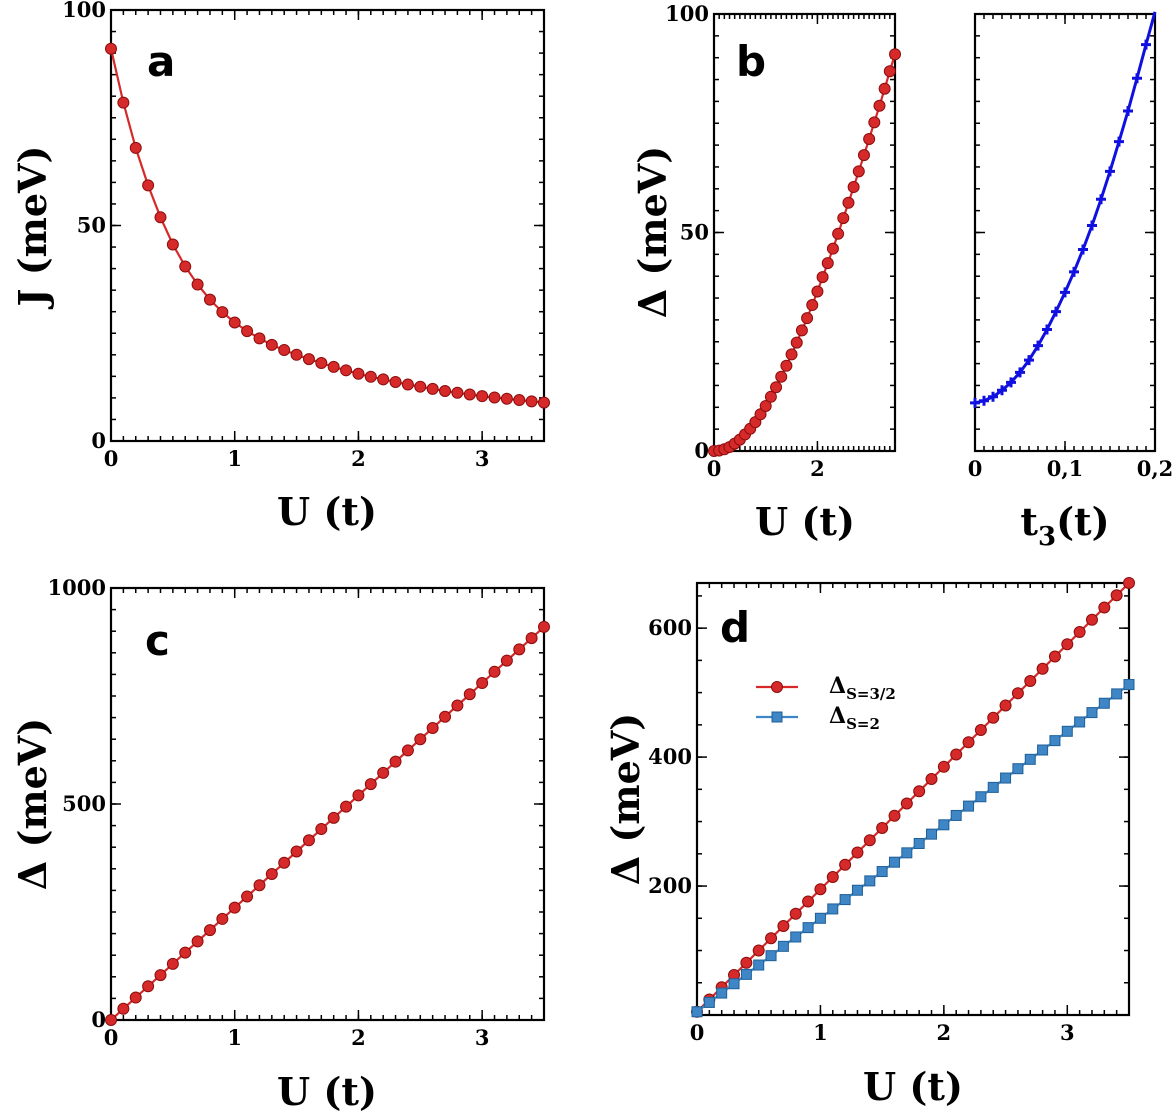  Describe the element at coordinates (714, 468) in the screenshot. I see `x-tick-label: 0` at that location.